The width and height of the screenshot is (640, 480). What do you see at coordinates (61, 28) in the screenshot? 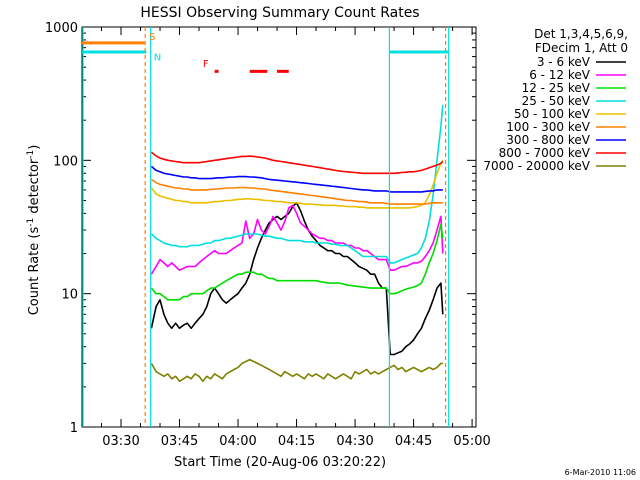
I see `y-tick-label: 1000` at bounding box center [61, 28].